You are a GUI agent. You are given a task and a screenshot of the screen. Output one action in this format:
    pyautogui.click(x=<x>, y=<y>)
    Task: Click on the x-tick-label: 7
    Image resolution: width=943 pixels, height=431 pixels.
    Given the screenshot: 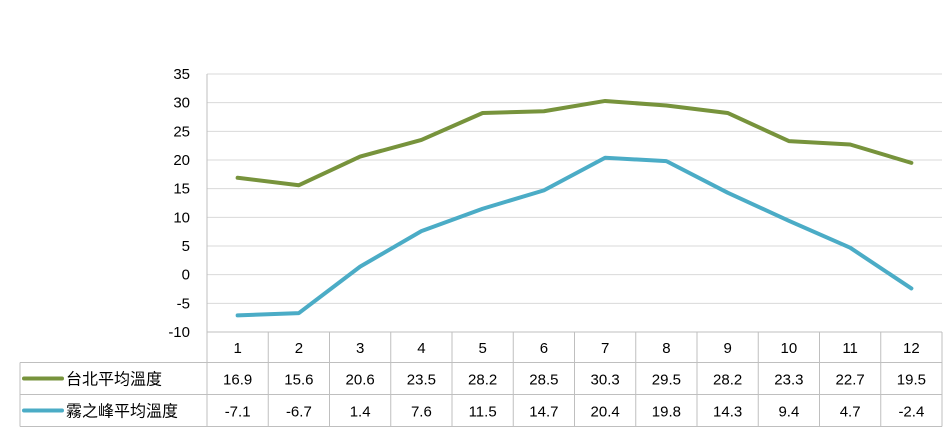 What is the action you would take?
    pyautogui.click(x=605, y=348)
    